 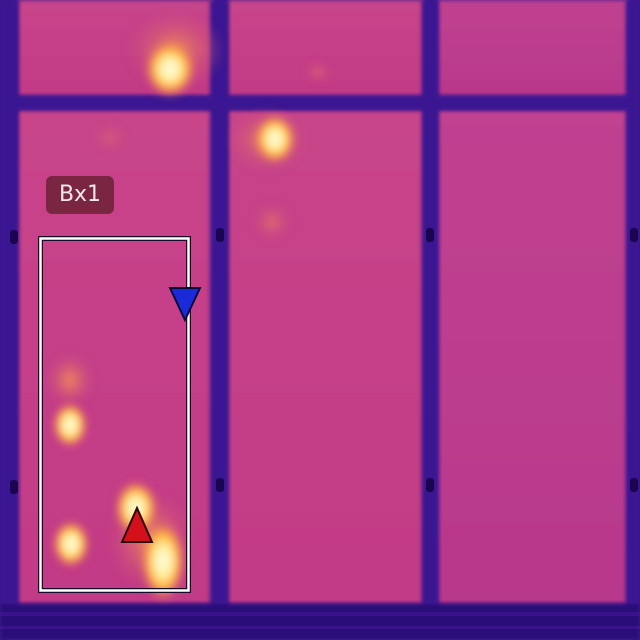 I want to click on box-label: Bx1, so click(x=80, y=195).